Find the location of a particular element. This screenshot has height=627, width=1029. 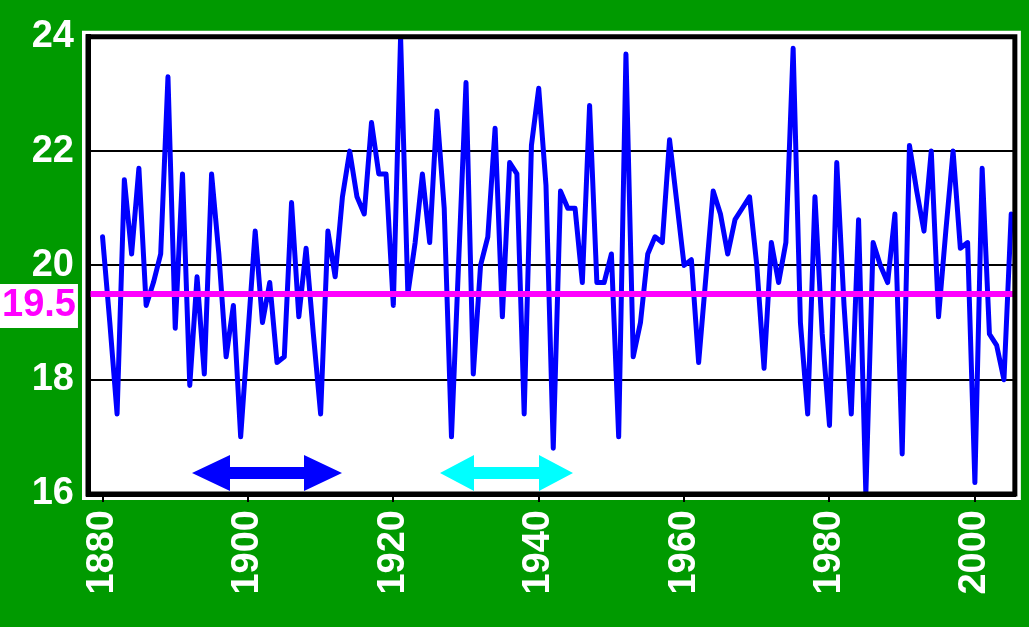

x-tick-label: 1960 is located at coordinates (681, 552).